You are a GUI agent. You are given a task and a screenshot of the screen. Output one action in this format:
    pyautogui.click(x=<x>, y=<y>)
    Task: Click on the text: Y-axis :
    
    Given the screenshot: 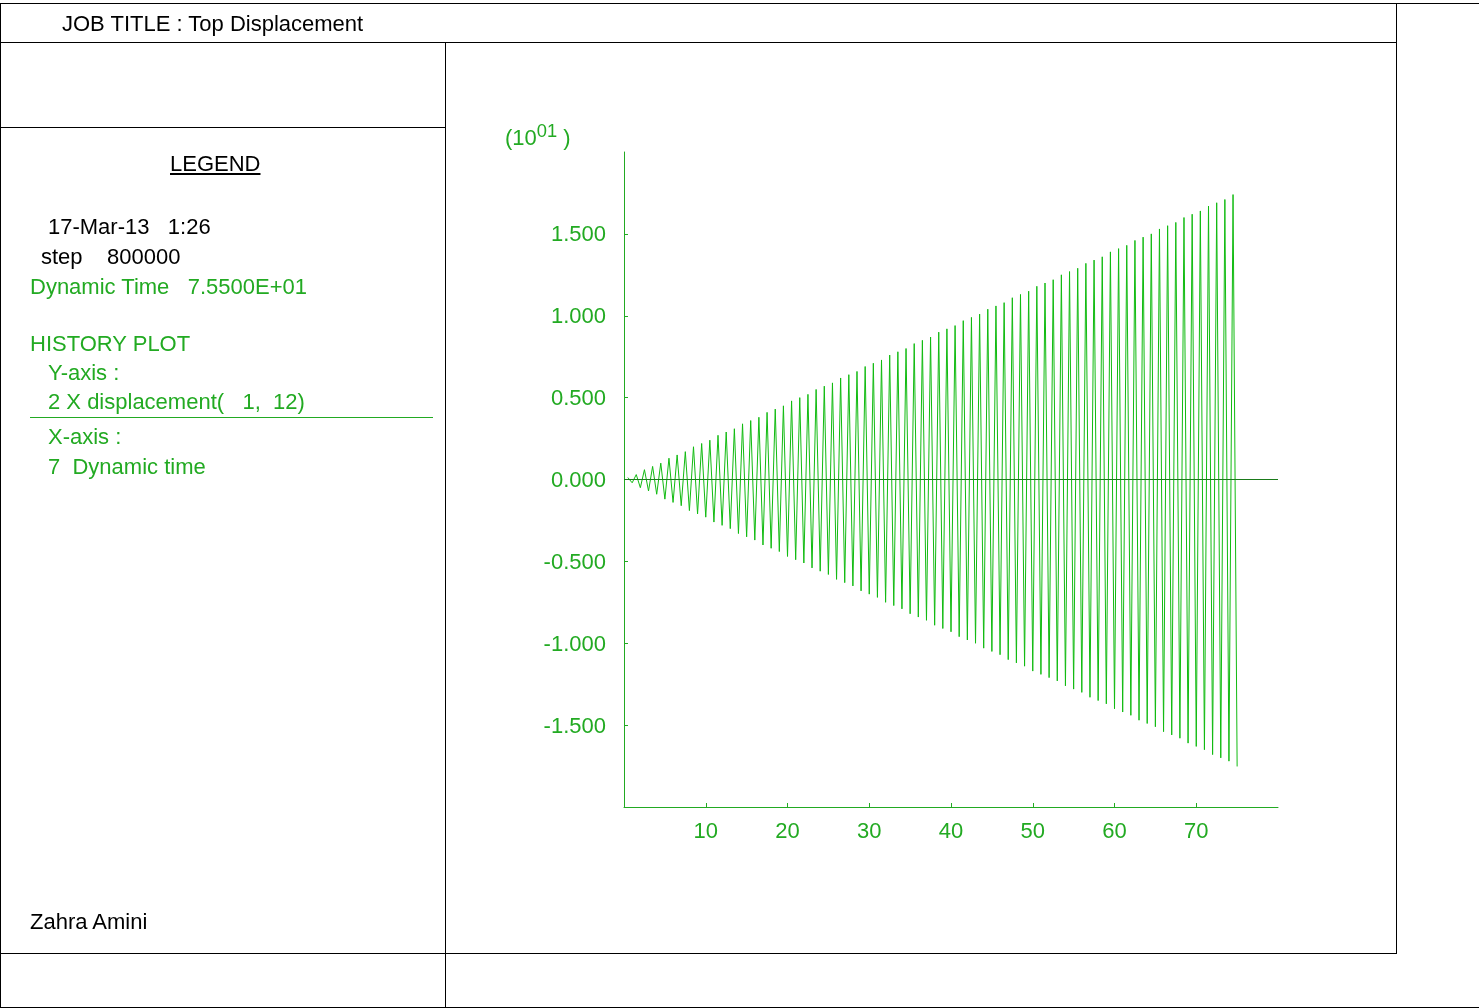 What is the action you would take?
    pyautogui.click(x=84, y=373)
    